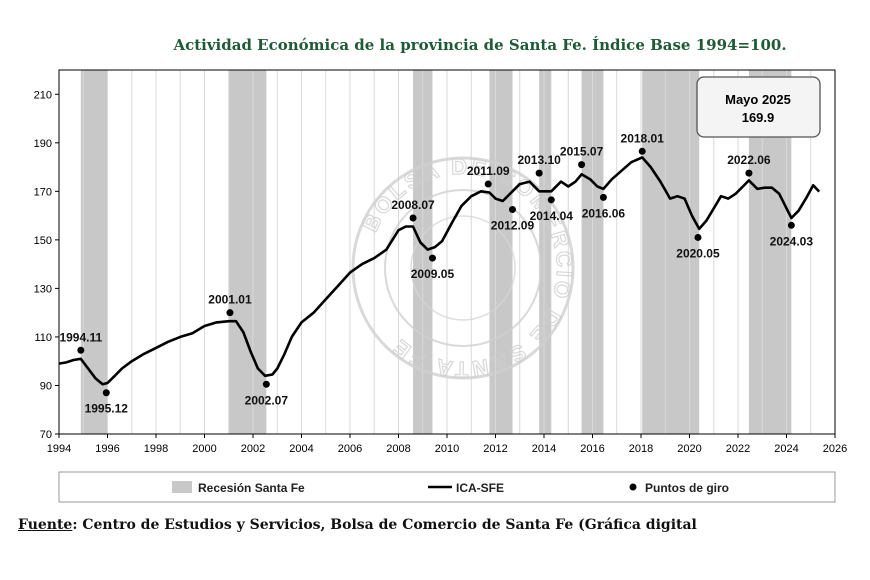 The image size is (870, 580). I want to click on legend: Recesión Santa Fe ICA-SFE Puntos de giro, so click(447, 487).